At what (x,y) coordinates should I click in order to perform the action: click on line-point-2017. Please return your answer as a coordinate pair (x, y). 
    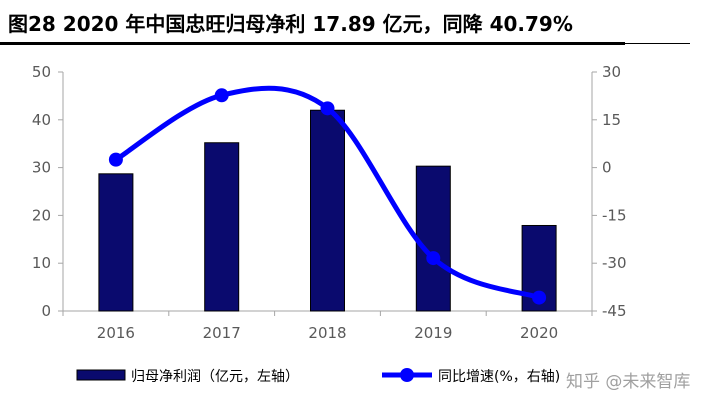
    Looking at the image, I should click on (221, 95).